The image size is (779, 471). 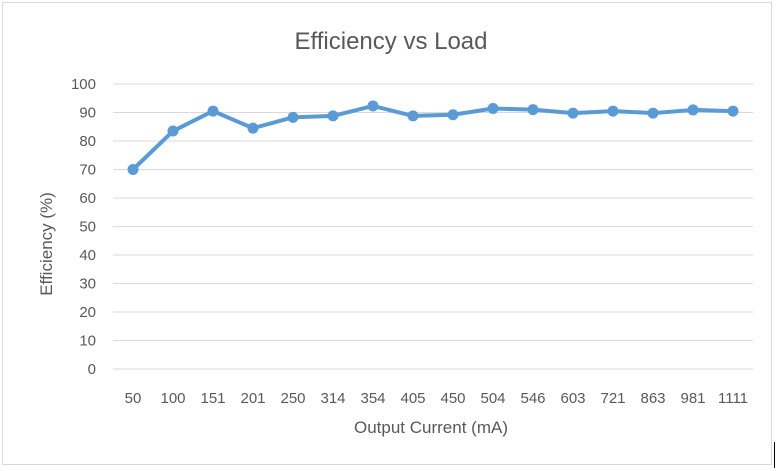 What do you see at coordinates (87, 113) in the screenshot?
I see `y-tick-label: 90` at bounding box center [87, 113].